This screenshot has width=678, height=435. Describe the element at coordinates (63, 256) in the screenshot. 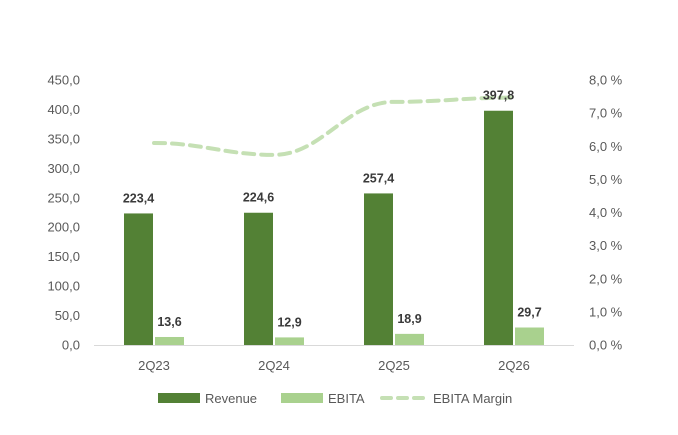

I see `left-axis-tick-label: 150,0` at that location.